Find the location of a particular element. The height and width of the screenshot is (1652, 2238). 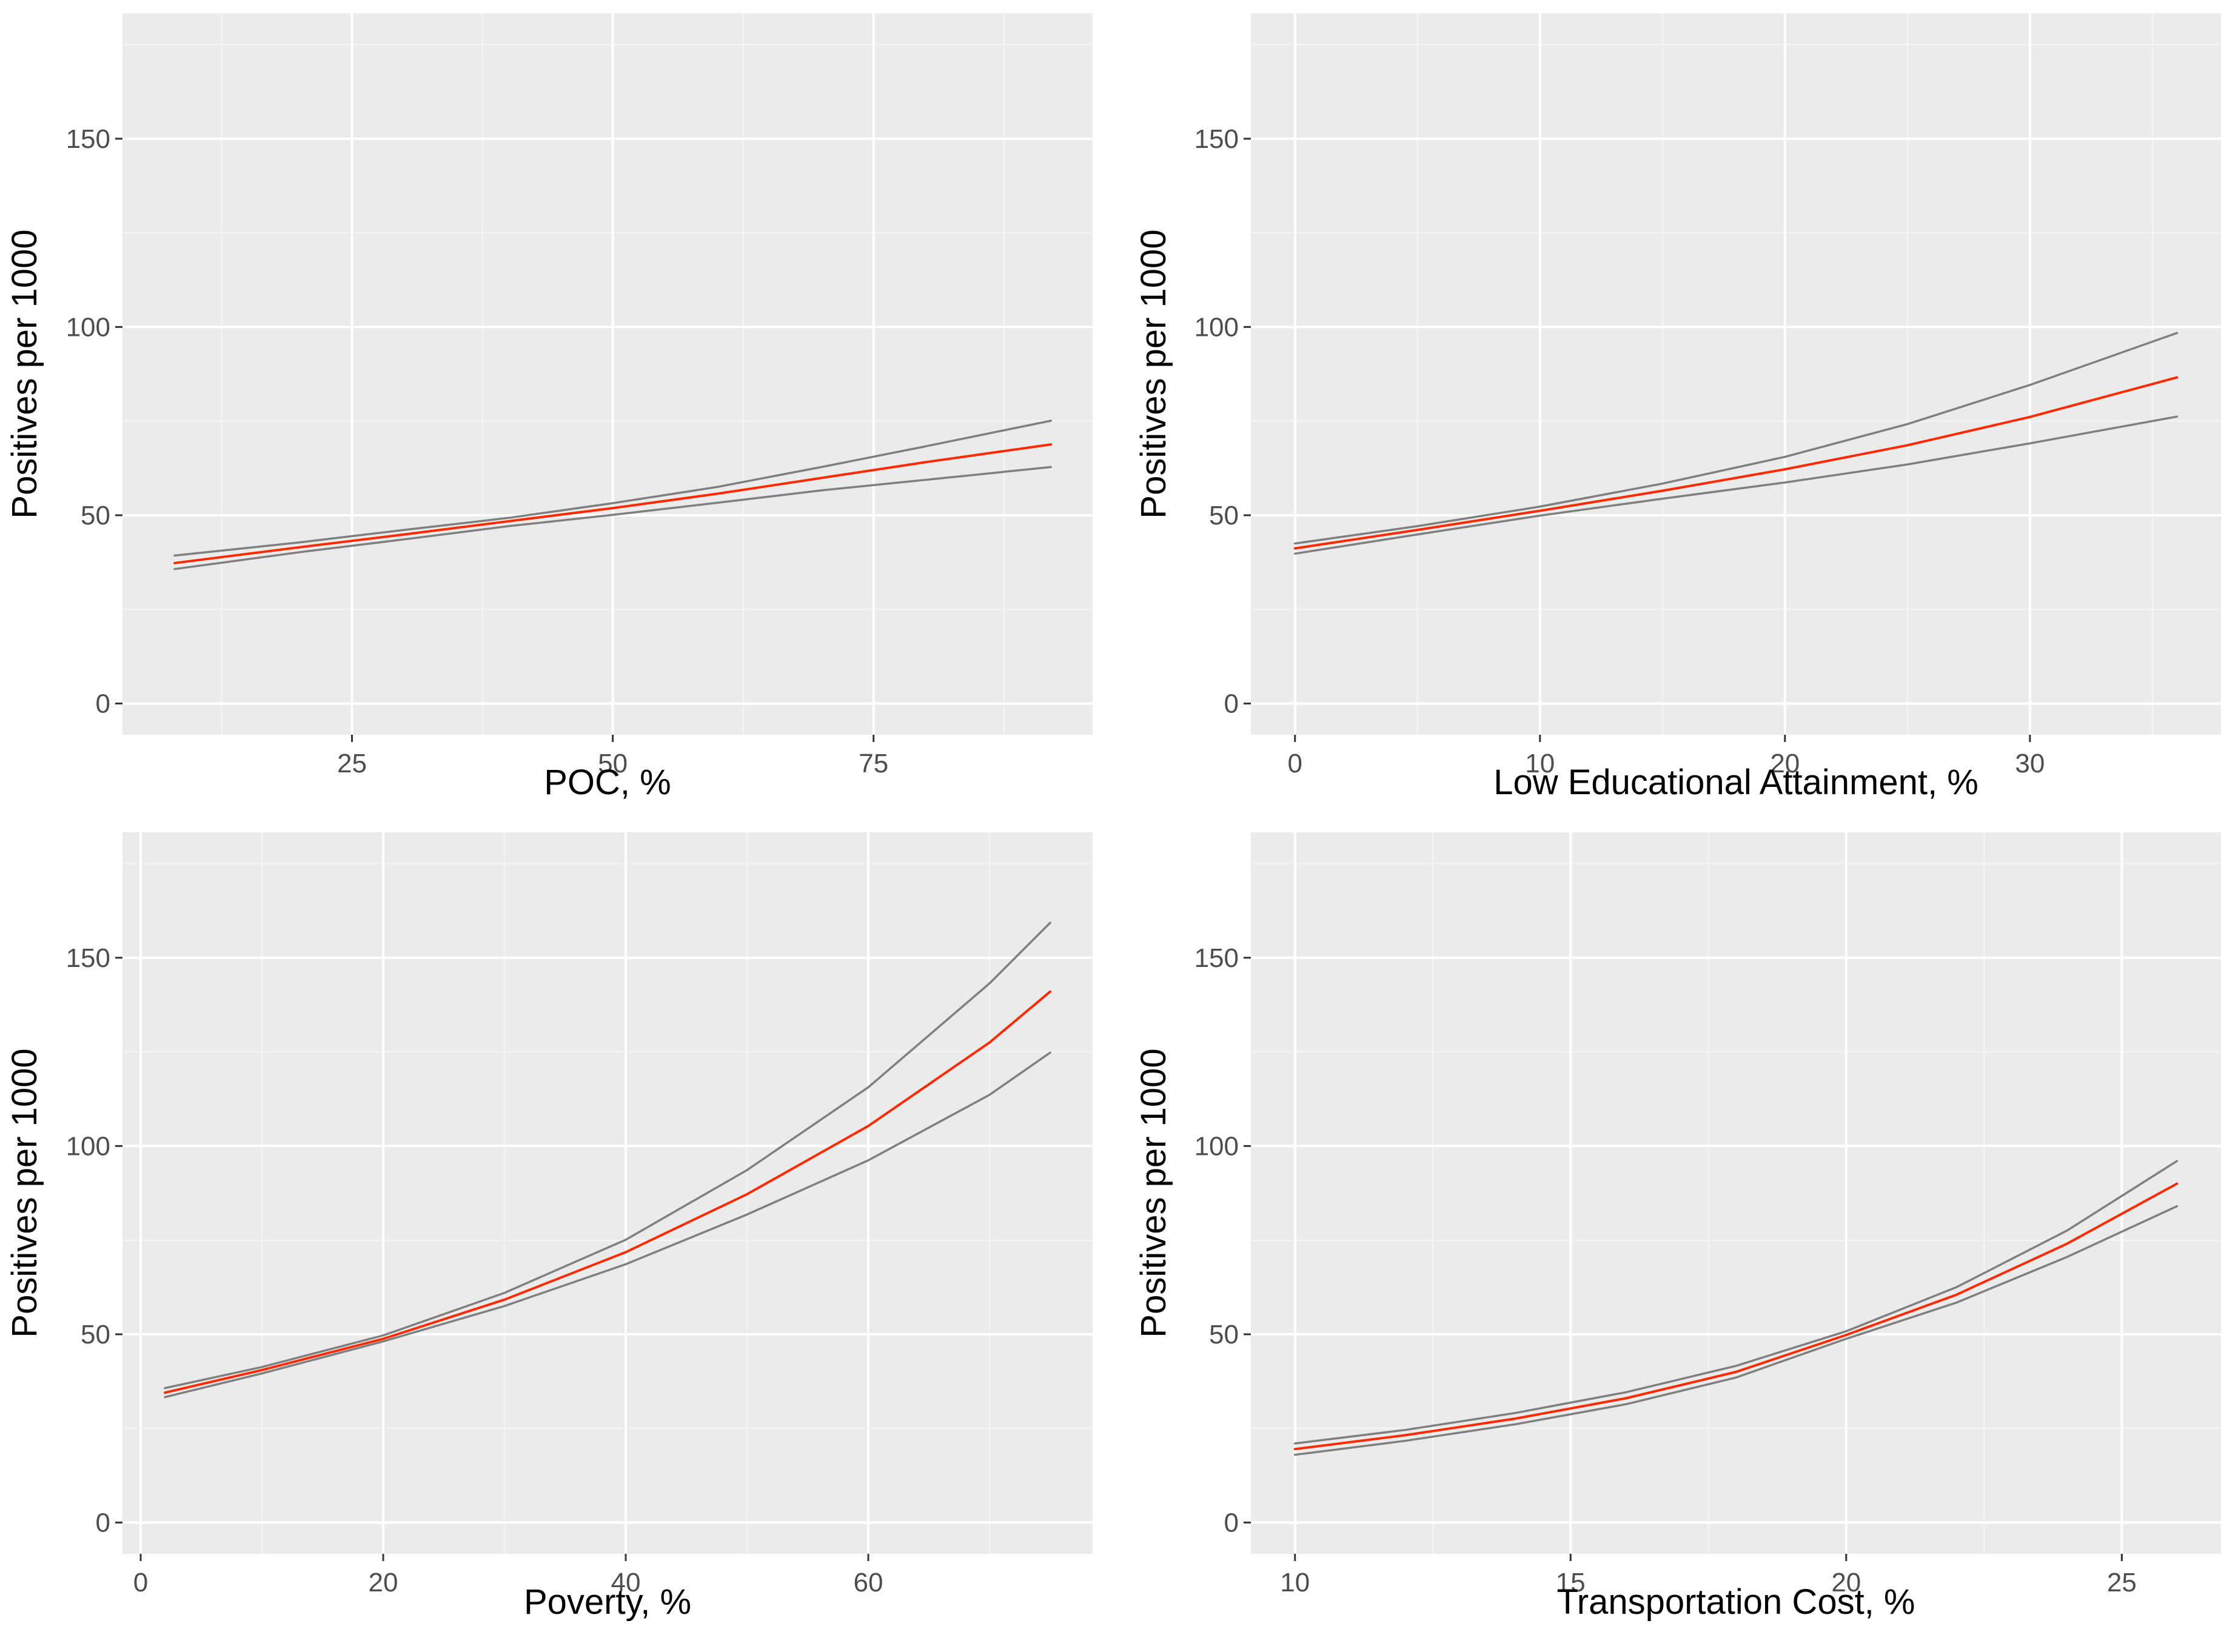

x-axis-title: Low Educational Attainment, % is located at coordinates (1735, 782).